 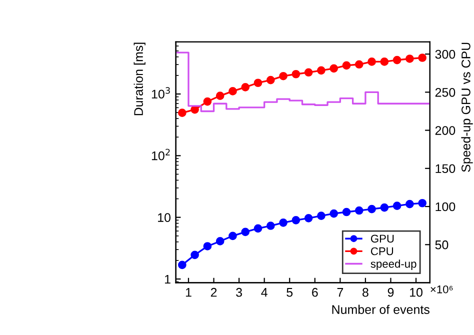 What do you see at coordinates (161, 154) in the screenshot?
I see `y-tick-label: 10$^{2}$` at bounding box center [161, 154].